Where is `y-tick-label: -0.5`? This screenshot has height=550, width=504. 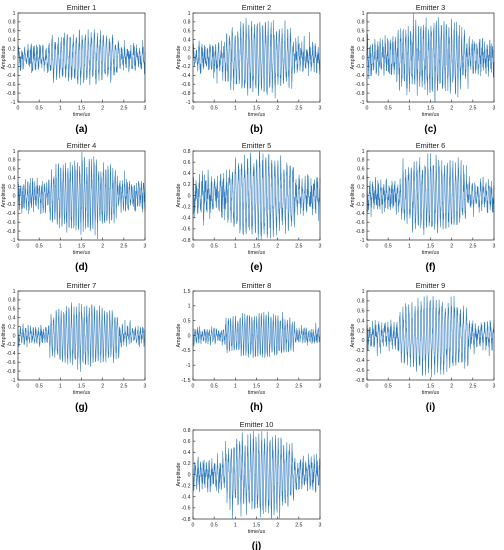
y-tick-label: -0.5 is located at coordinates (186, 351).